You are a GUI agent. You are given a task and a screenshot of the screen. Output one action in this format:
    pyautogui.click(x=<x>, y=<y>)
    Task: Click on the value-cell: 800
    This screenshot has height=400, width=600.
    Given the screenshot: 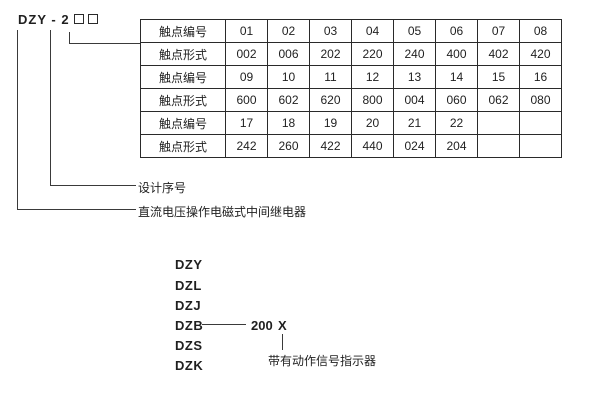 What is the action you would take?
    pyautogui.click(x=372, y=100)
    